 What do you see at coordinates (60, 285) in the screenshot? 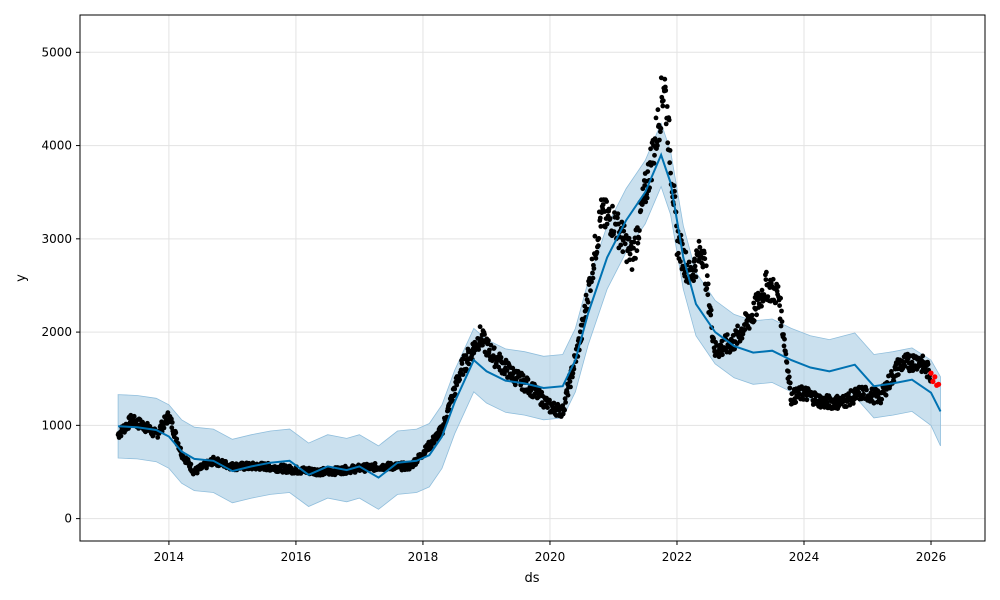
I see `y-axis-ticks: 0 1000 2000 3000 4000 5000` at bounding box center [60, 285].